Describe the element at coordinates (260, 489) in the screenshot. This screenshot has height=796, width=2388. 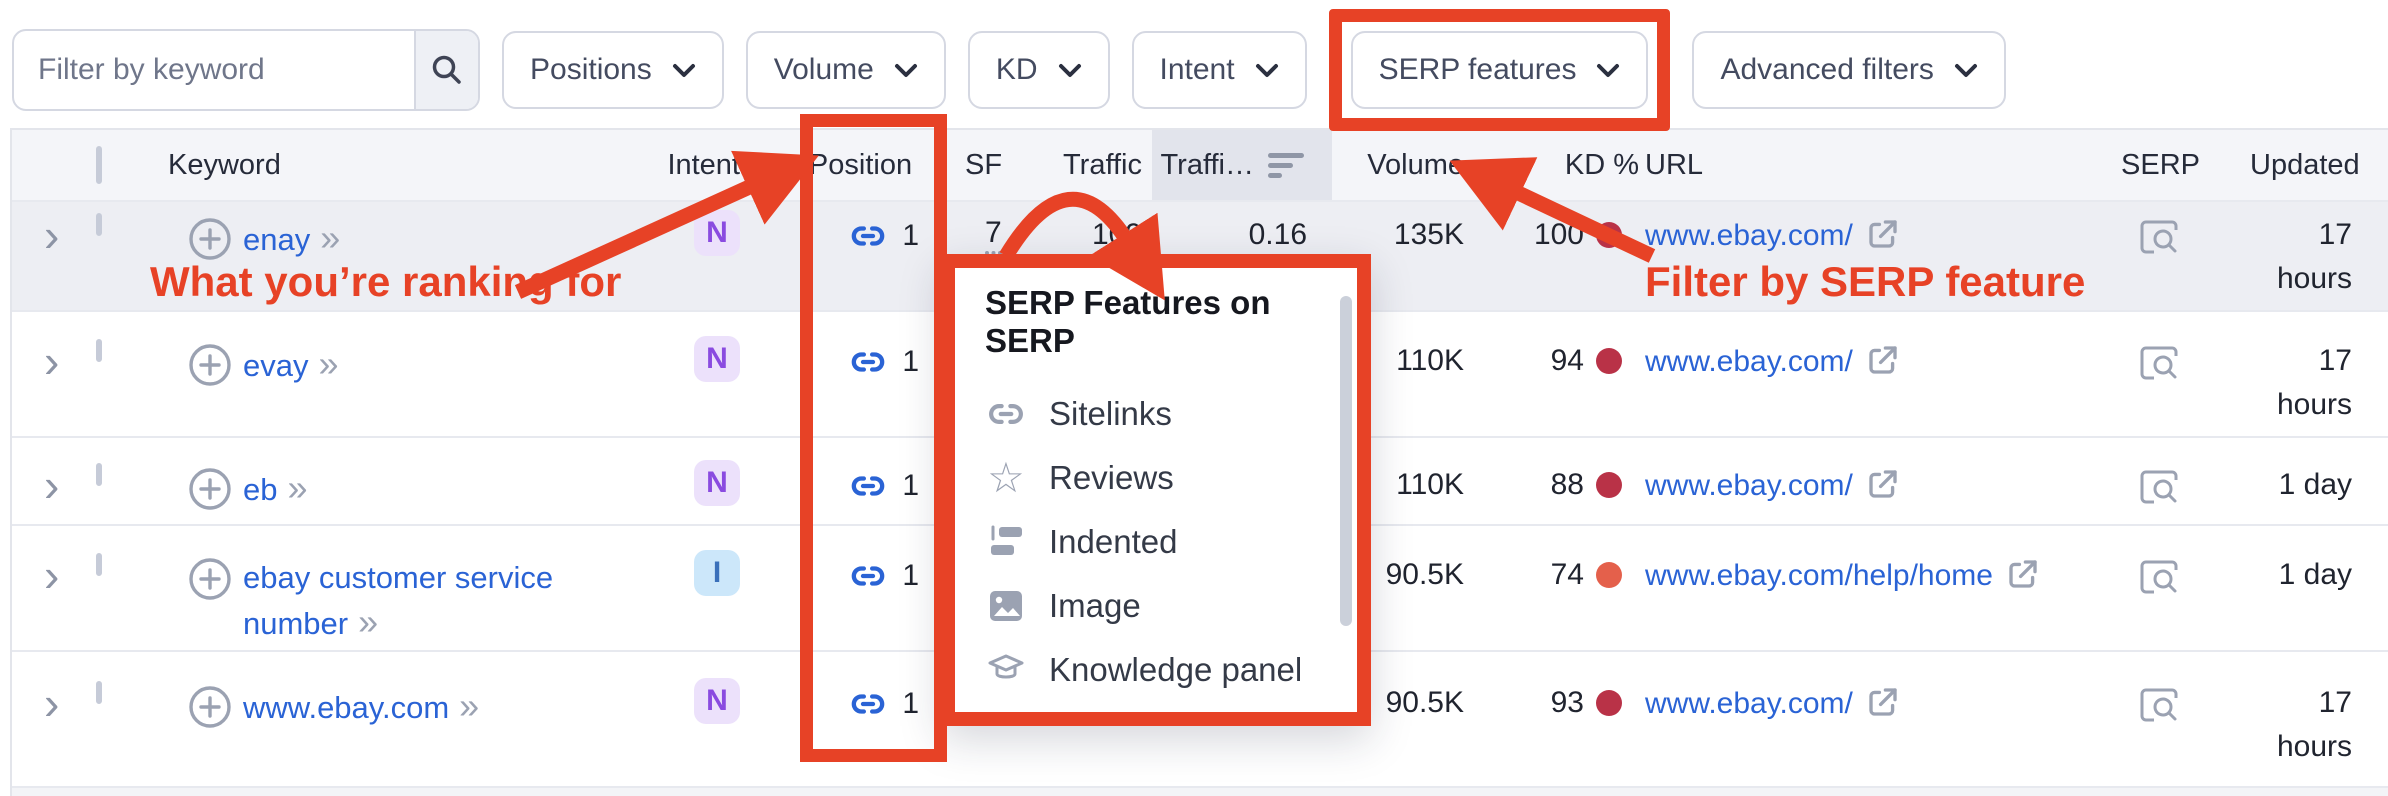
I see `keyword-link: eb` at that location.